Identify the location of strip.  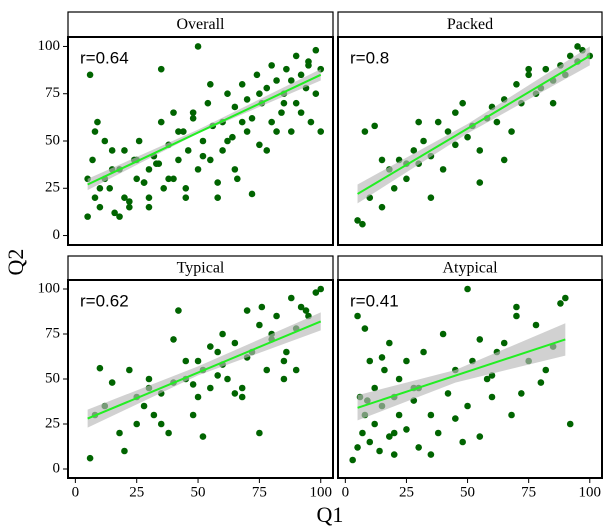
(200, 24).